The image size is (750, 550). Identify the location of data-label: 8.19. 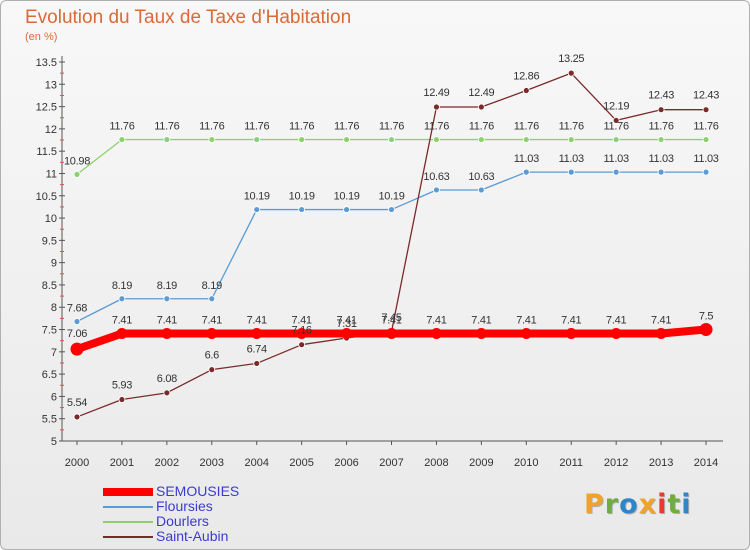
(212, 286).